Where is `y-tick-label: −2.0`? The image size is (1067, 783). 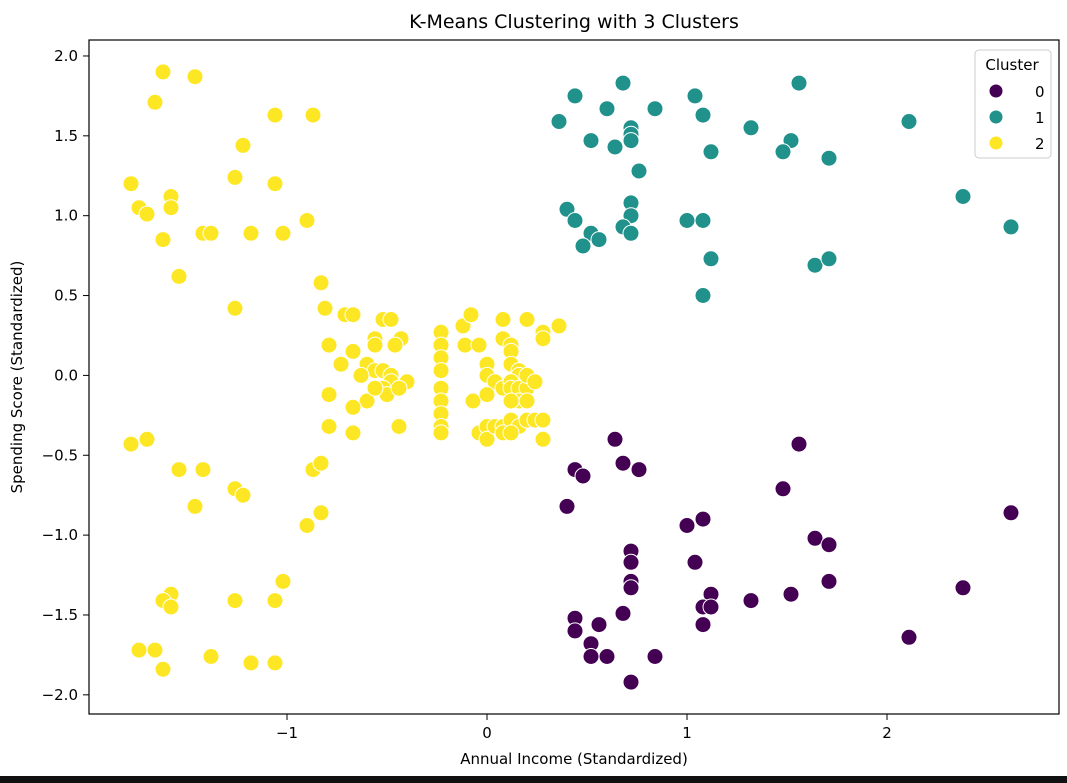 y-tick-label: −2.0 is located at coordinates (60, 695).